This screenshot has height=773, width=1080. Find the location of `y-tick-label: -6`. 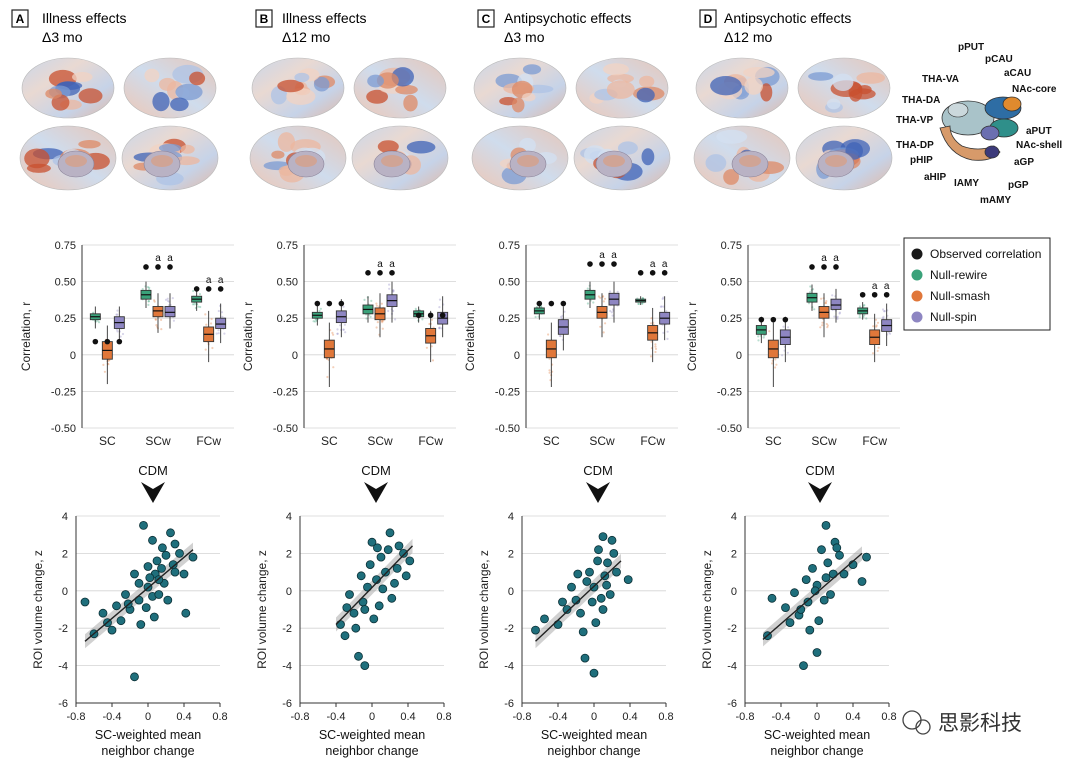

y-tick-label: -6 is located at coordinates (63, 704).